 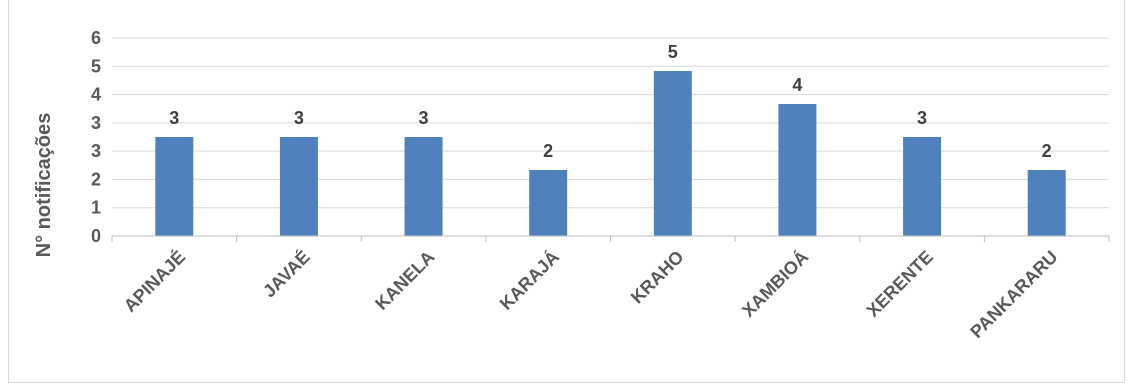 I want to click on y-tick-label: 1, so click(x=96, y=208).